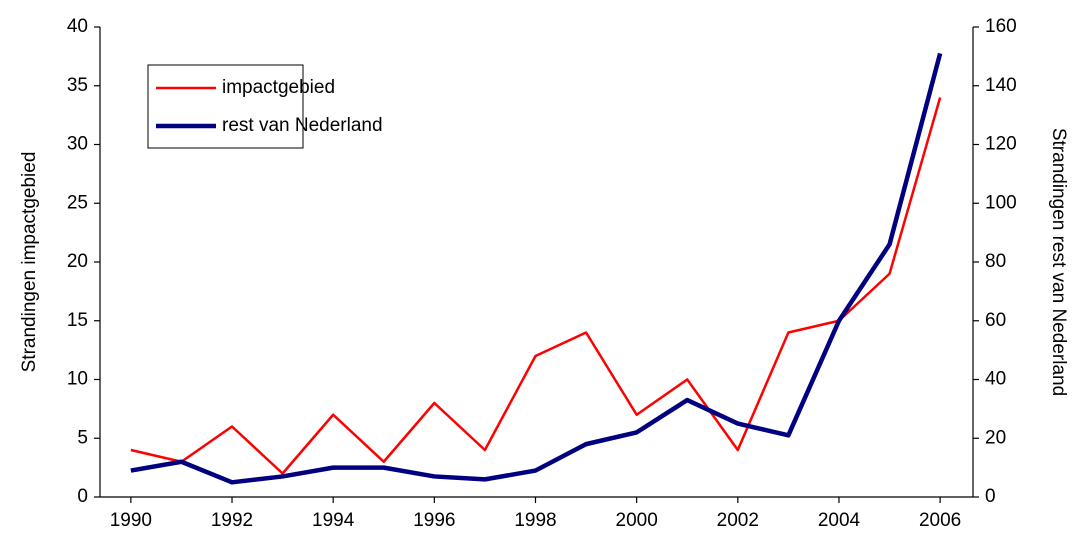 This screenshot has height=542, width=1075. I want to click on y-tick-label: 30, so click(77, 144).